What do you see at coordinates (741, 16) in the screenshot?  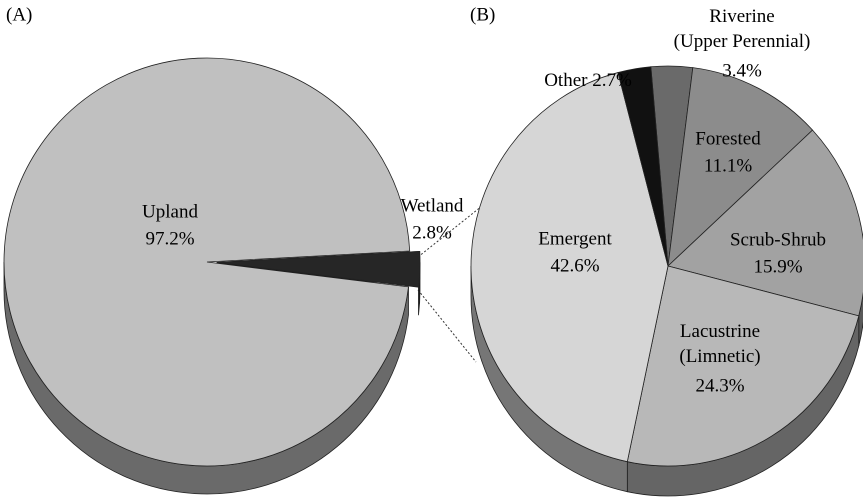 I see `slice-name-line: Riverine` at bounding box center [741, 16].